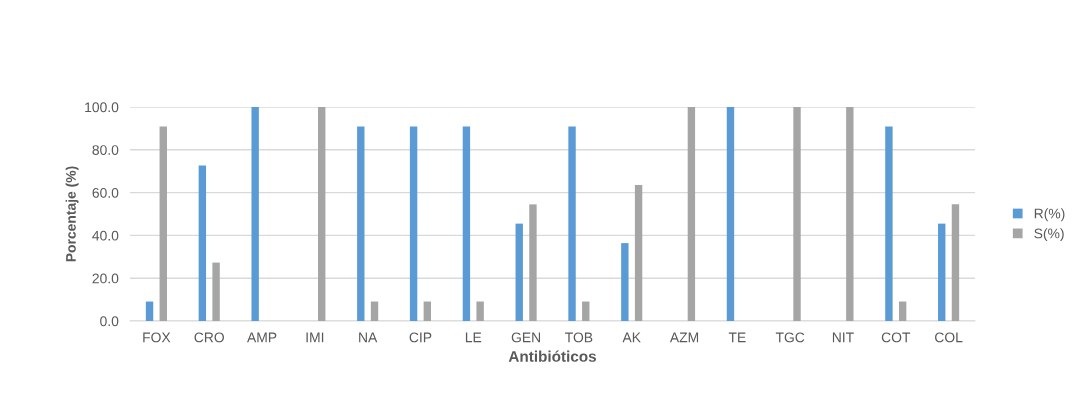  What do you see at coordinates (157, 337) in the screenshot?
I see `x-tick-label: FOX` at bounding box center [157, 337].